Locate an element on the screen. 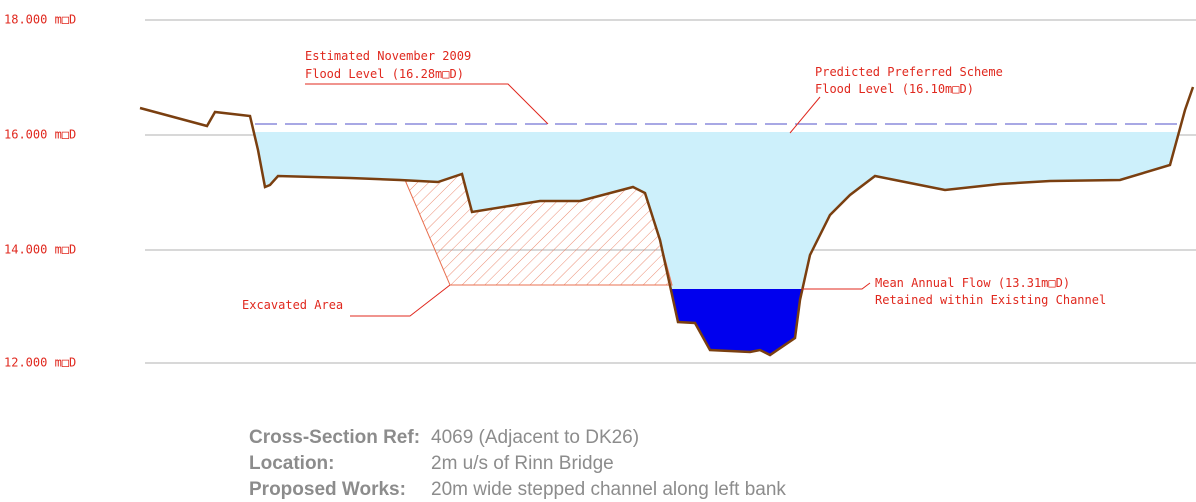 The image size is (1196, 502). annotation: Flood Level (16.28m□D) is located at coordinates (384, 74).